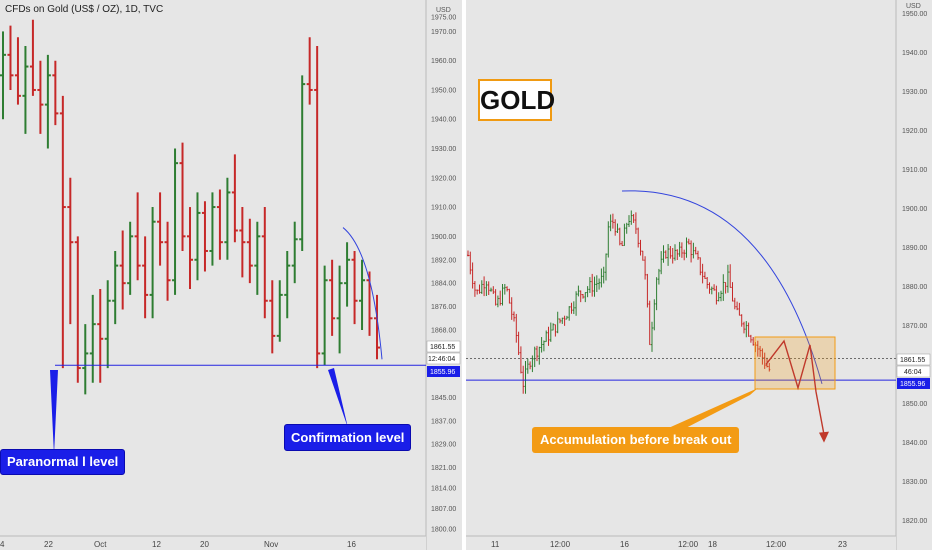 The image size is (932, 550). Describe the element at coordinates (824, 437) in the screenshot. I see `breakdown-arrow-icon` at that location.